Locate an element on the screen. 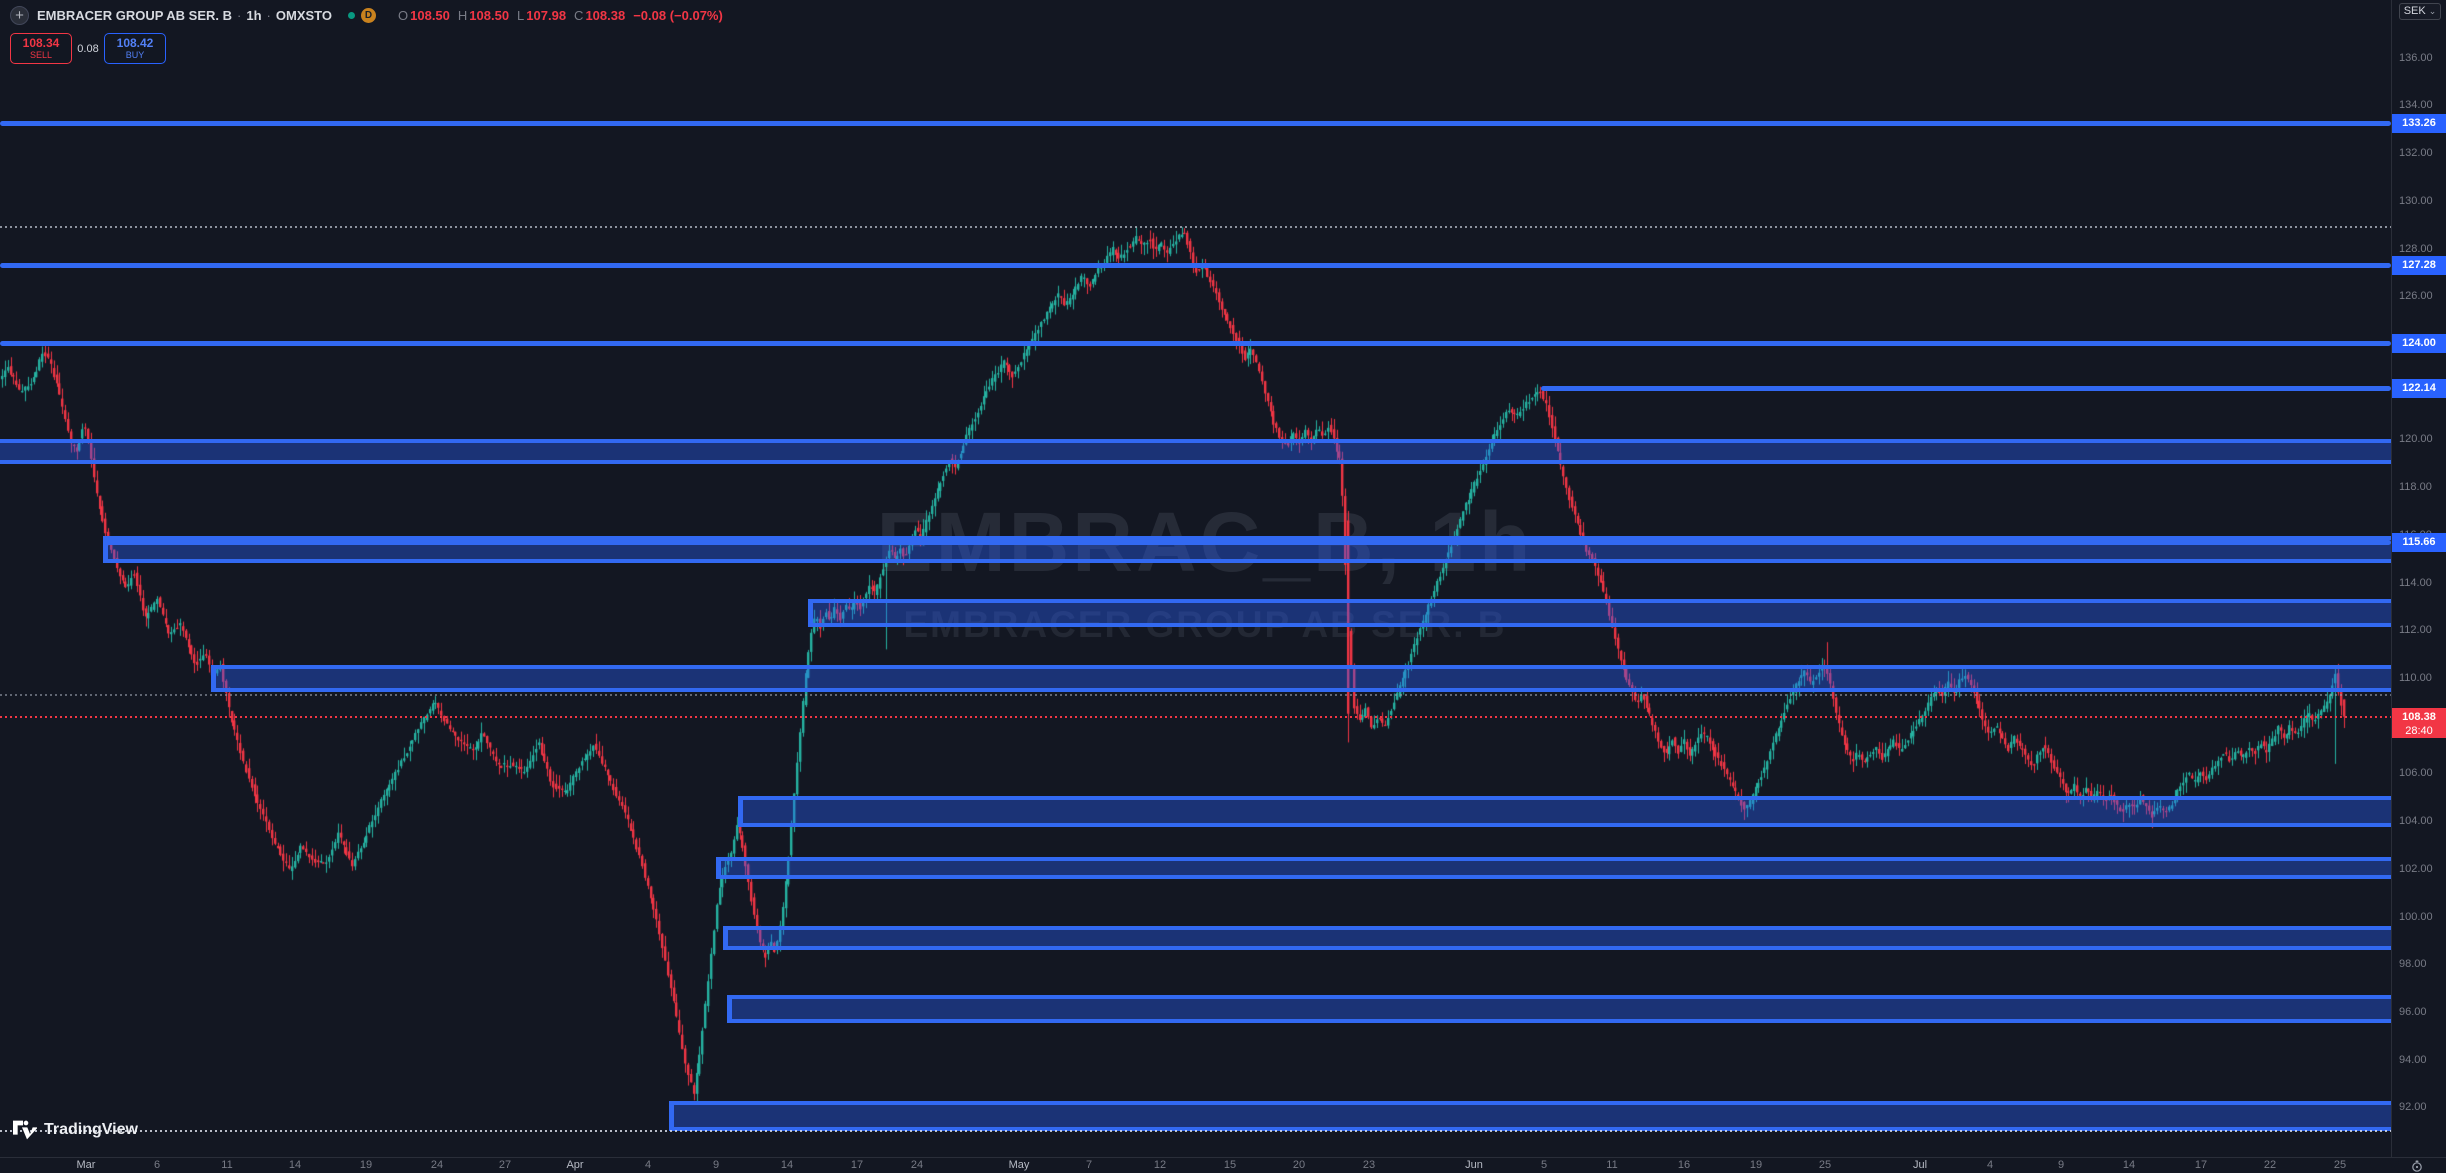 Image resolution: width=2446 pixels, height=1173 pixels. current-price-label: 108.38 28:40 is located at coordinates (2419, 722).